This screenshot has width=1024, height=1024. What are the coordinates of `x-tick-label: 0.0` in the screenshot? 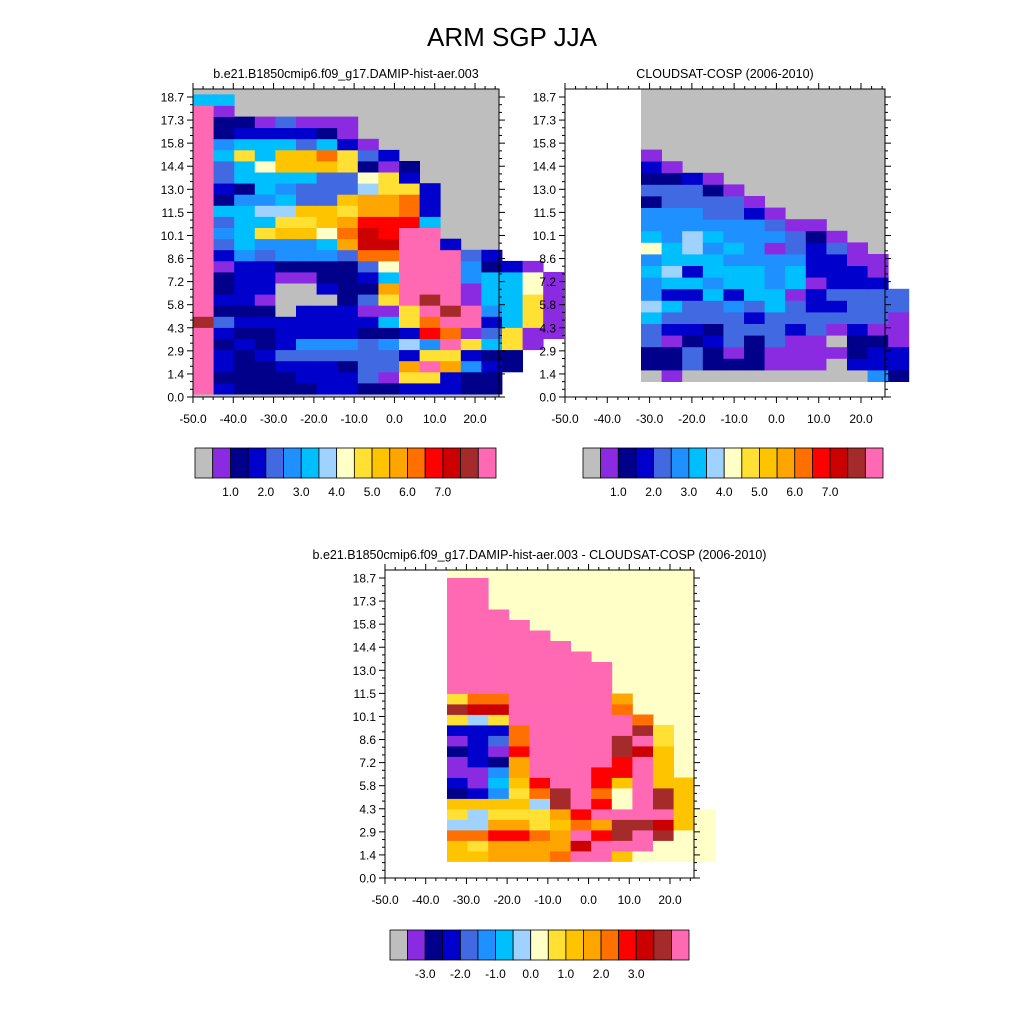 It's located at (776, 419).